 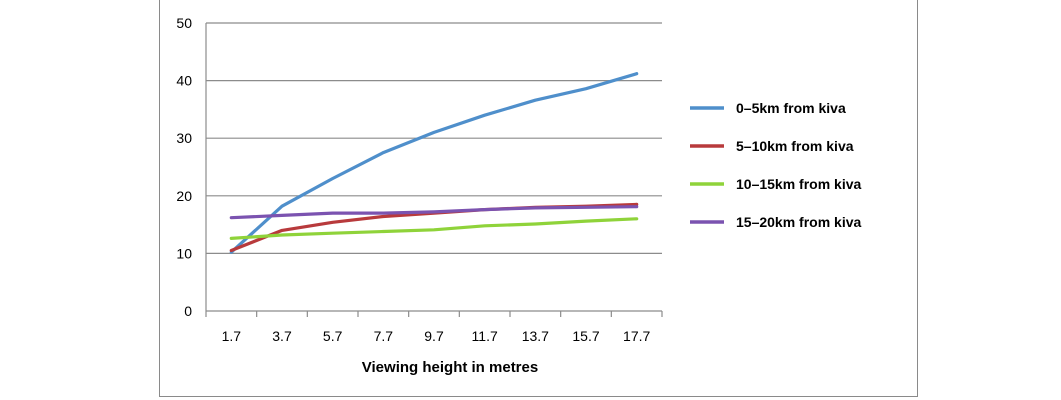 What do you see at coordinates (795, 146) in the screenshot?
I see `legend-label-2: 5–10km from kiva` at bounding box center [795, 146].